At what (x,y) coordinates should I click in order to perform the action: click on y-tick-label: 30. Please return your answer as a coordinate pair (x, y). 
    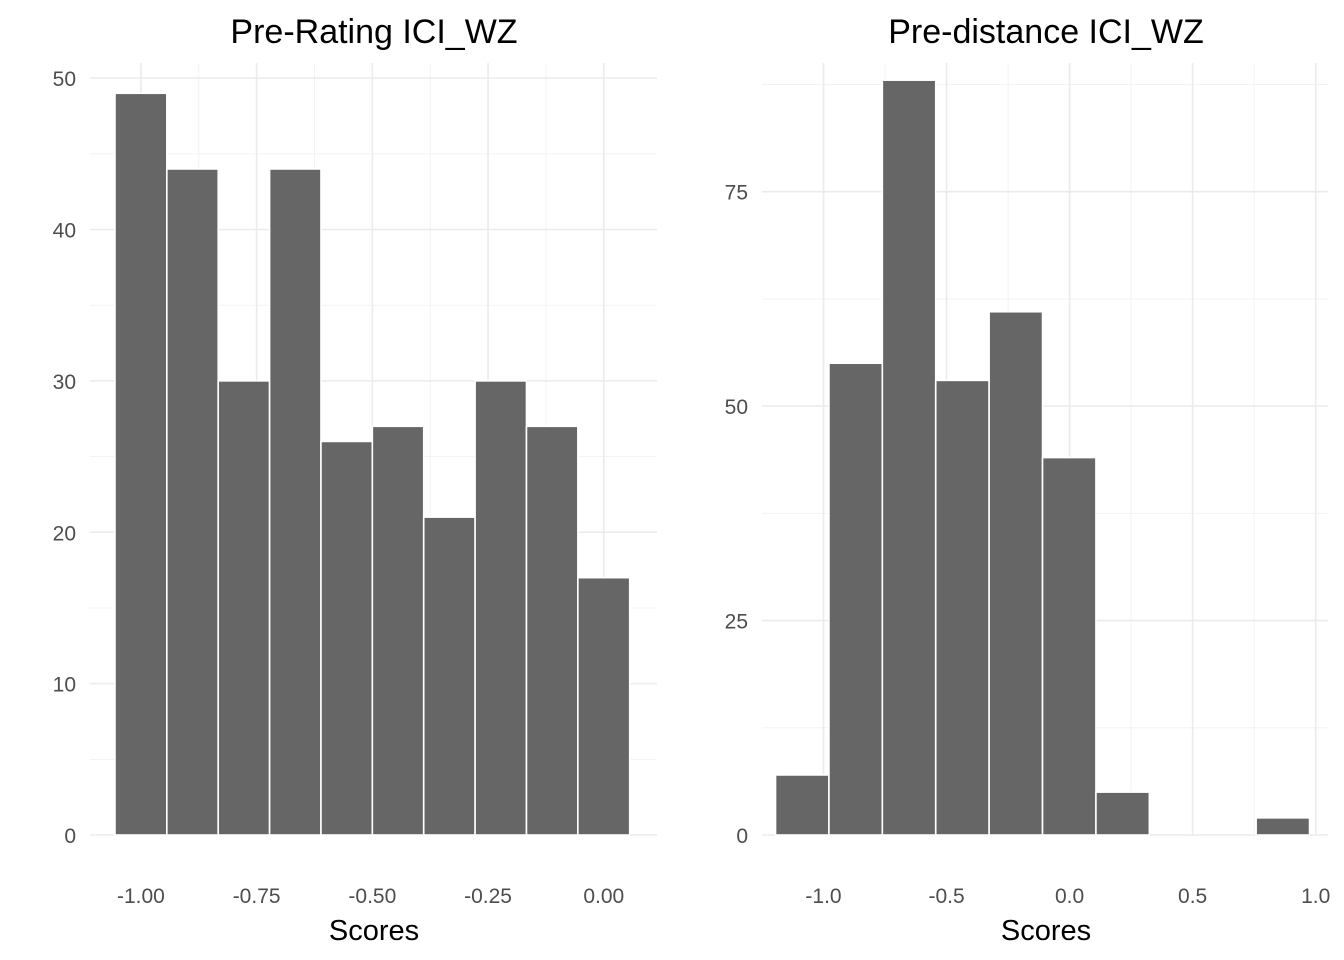
    Looking at the image, I should click on (64, 382).